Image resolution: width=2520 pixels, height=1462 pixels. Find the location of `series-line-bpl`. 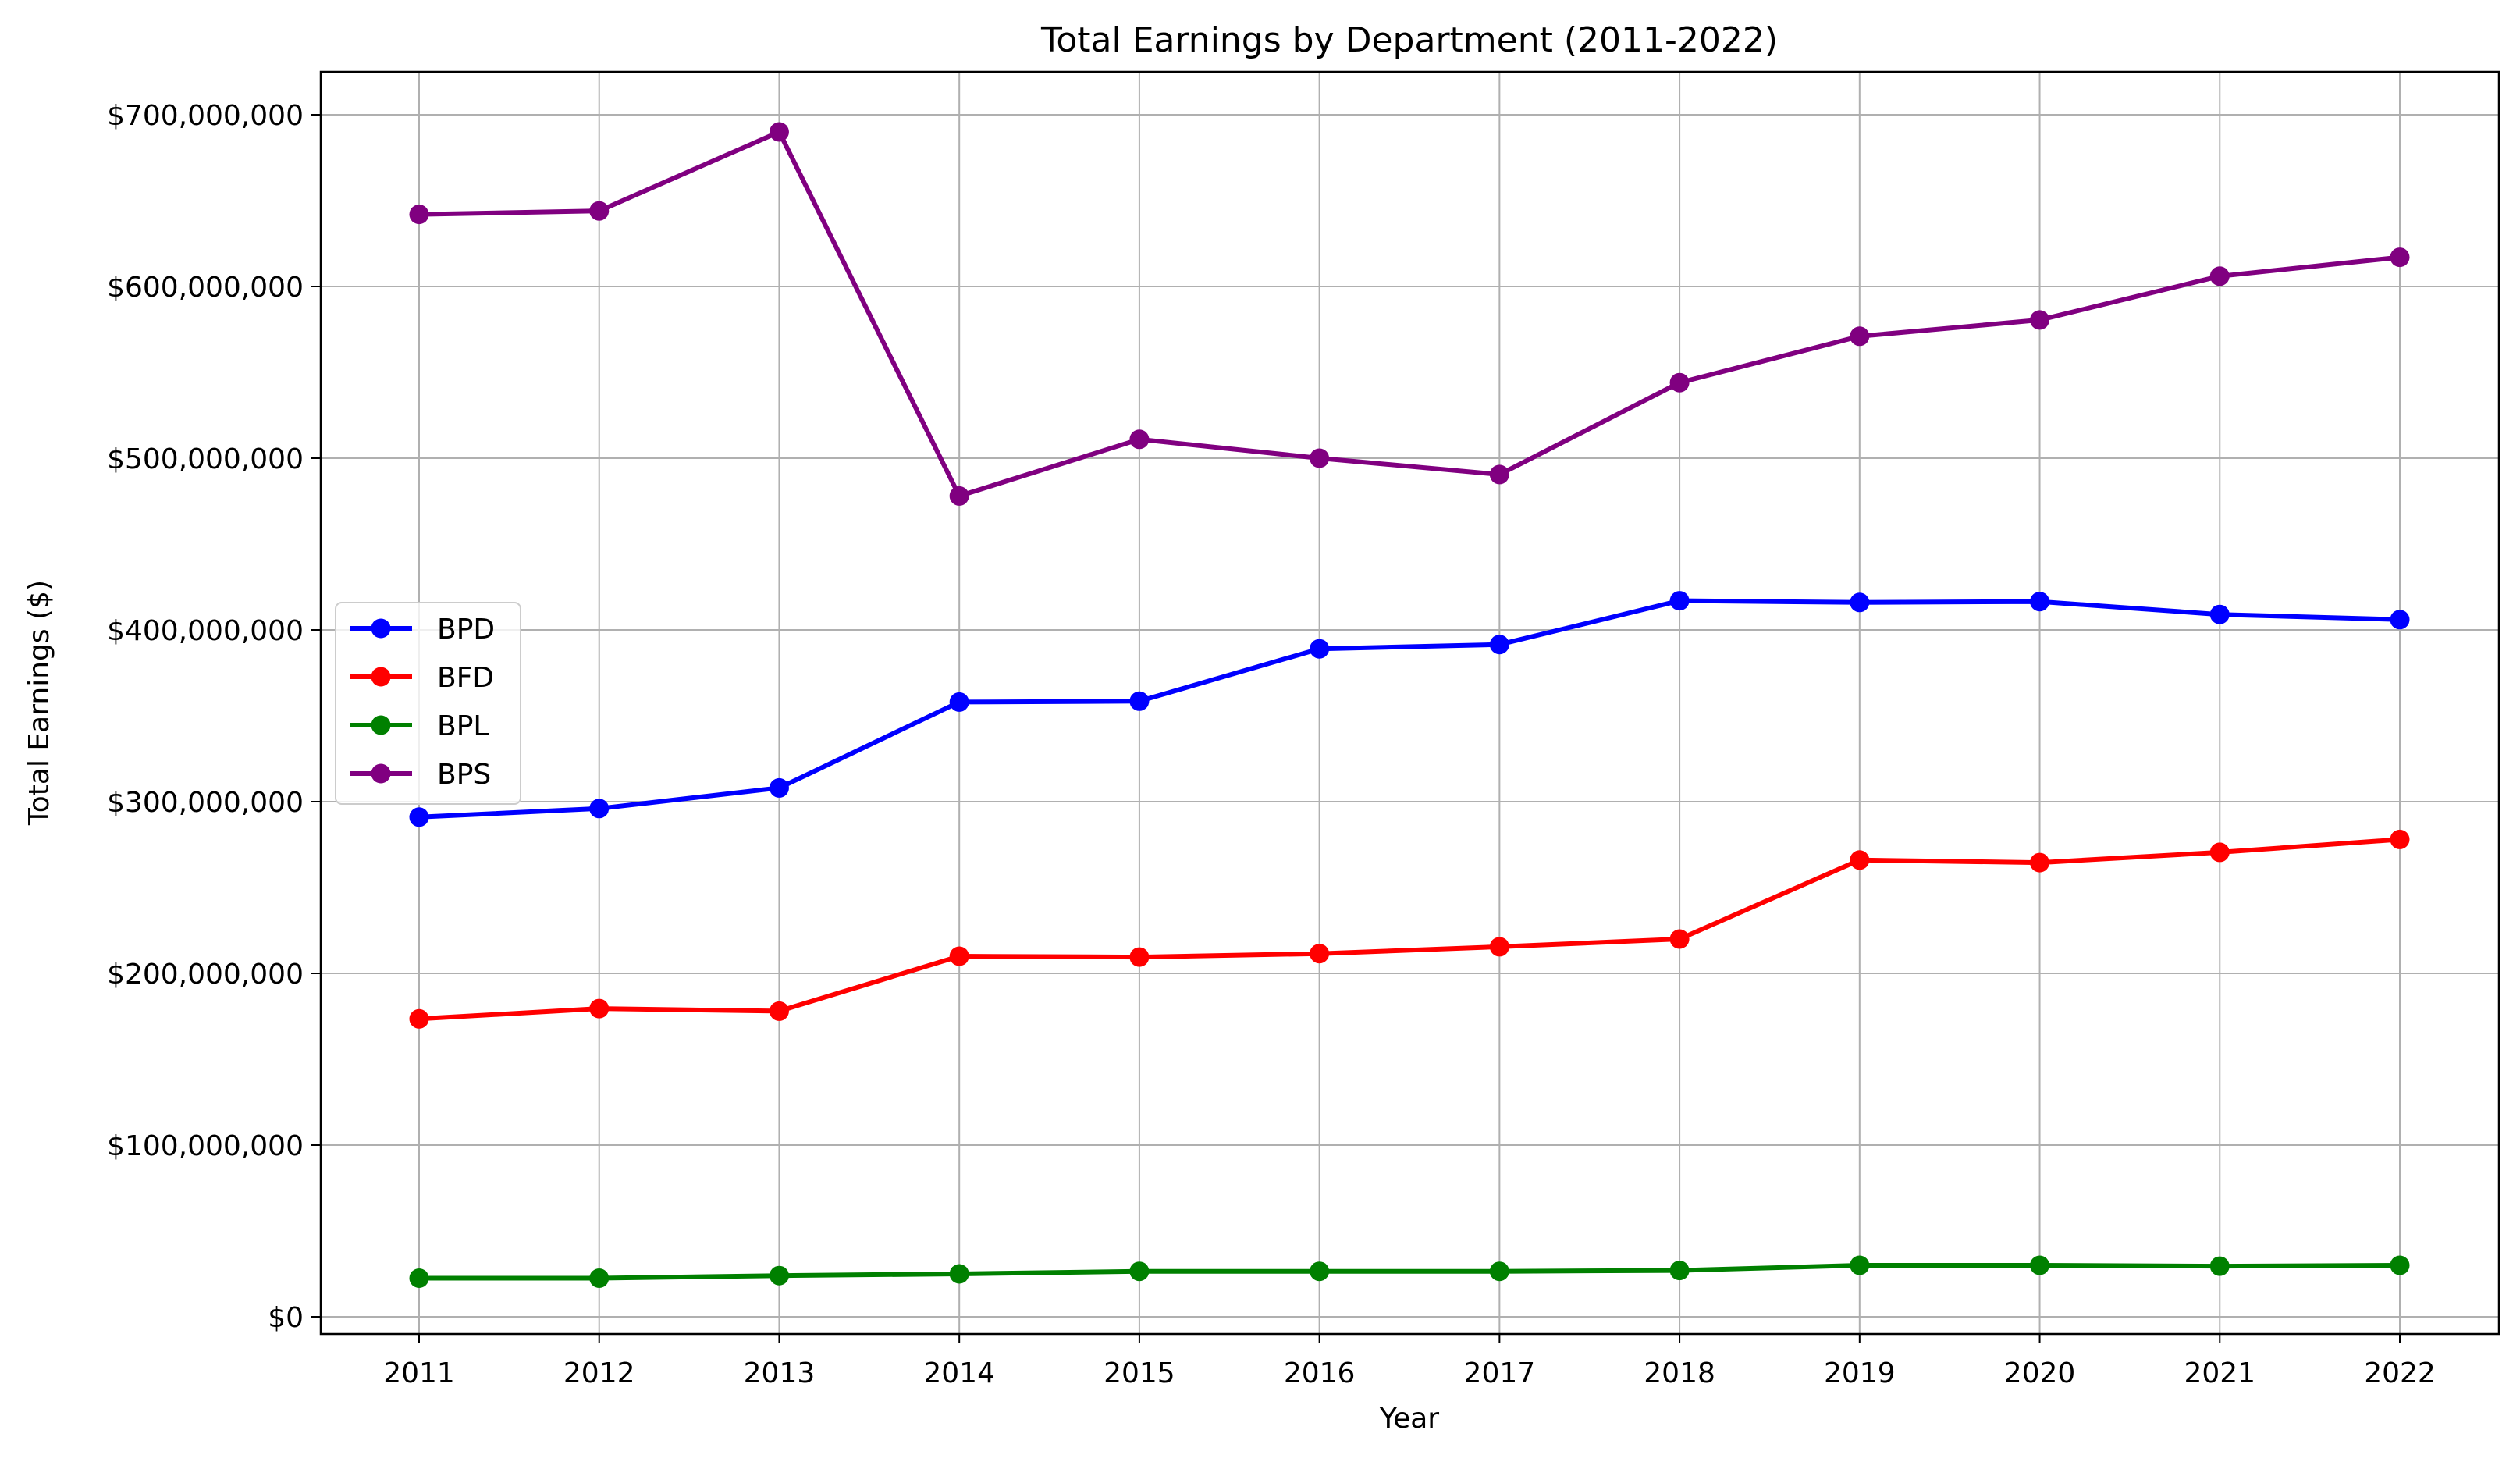

series-line-bpl is located at coordinates (1410, 1272).